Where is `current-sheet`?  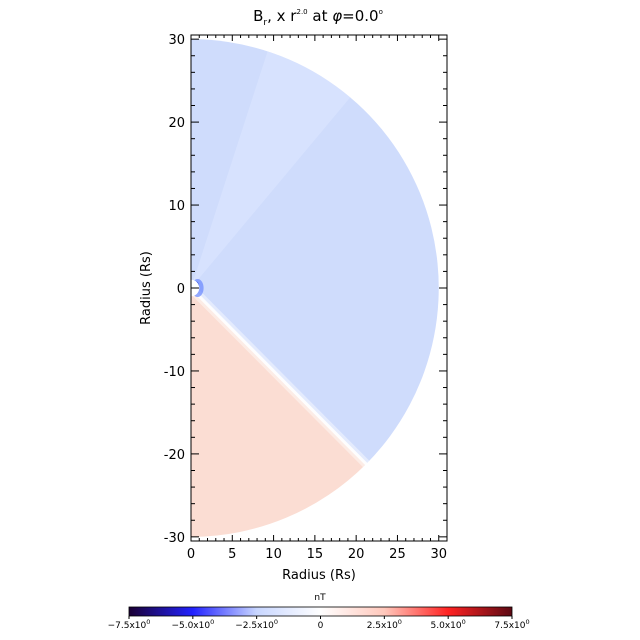 current-sheet is located at coordinates (280, 377).